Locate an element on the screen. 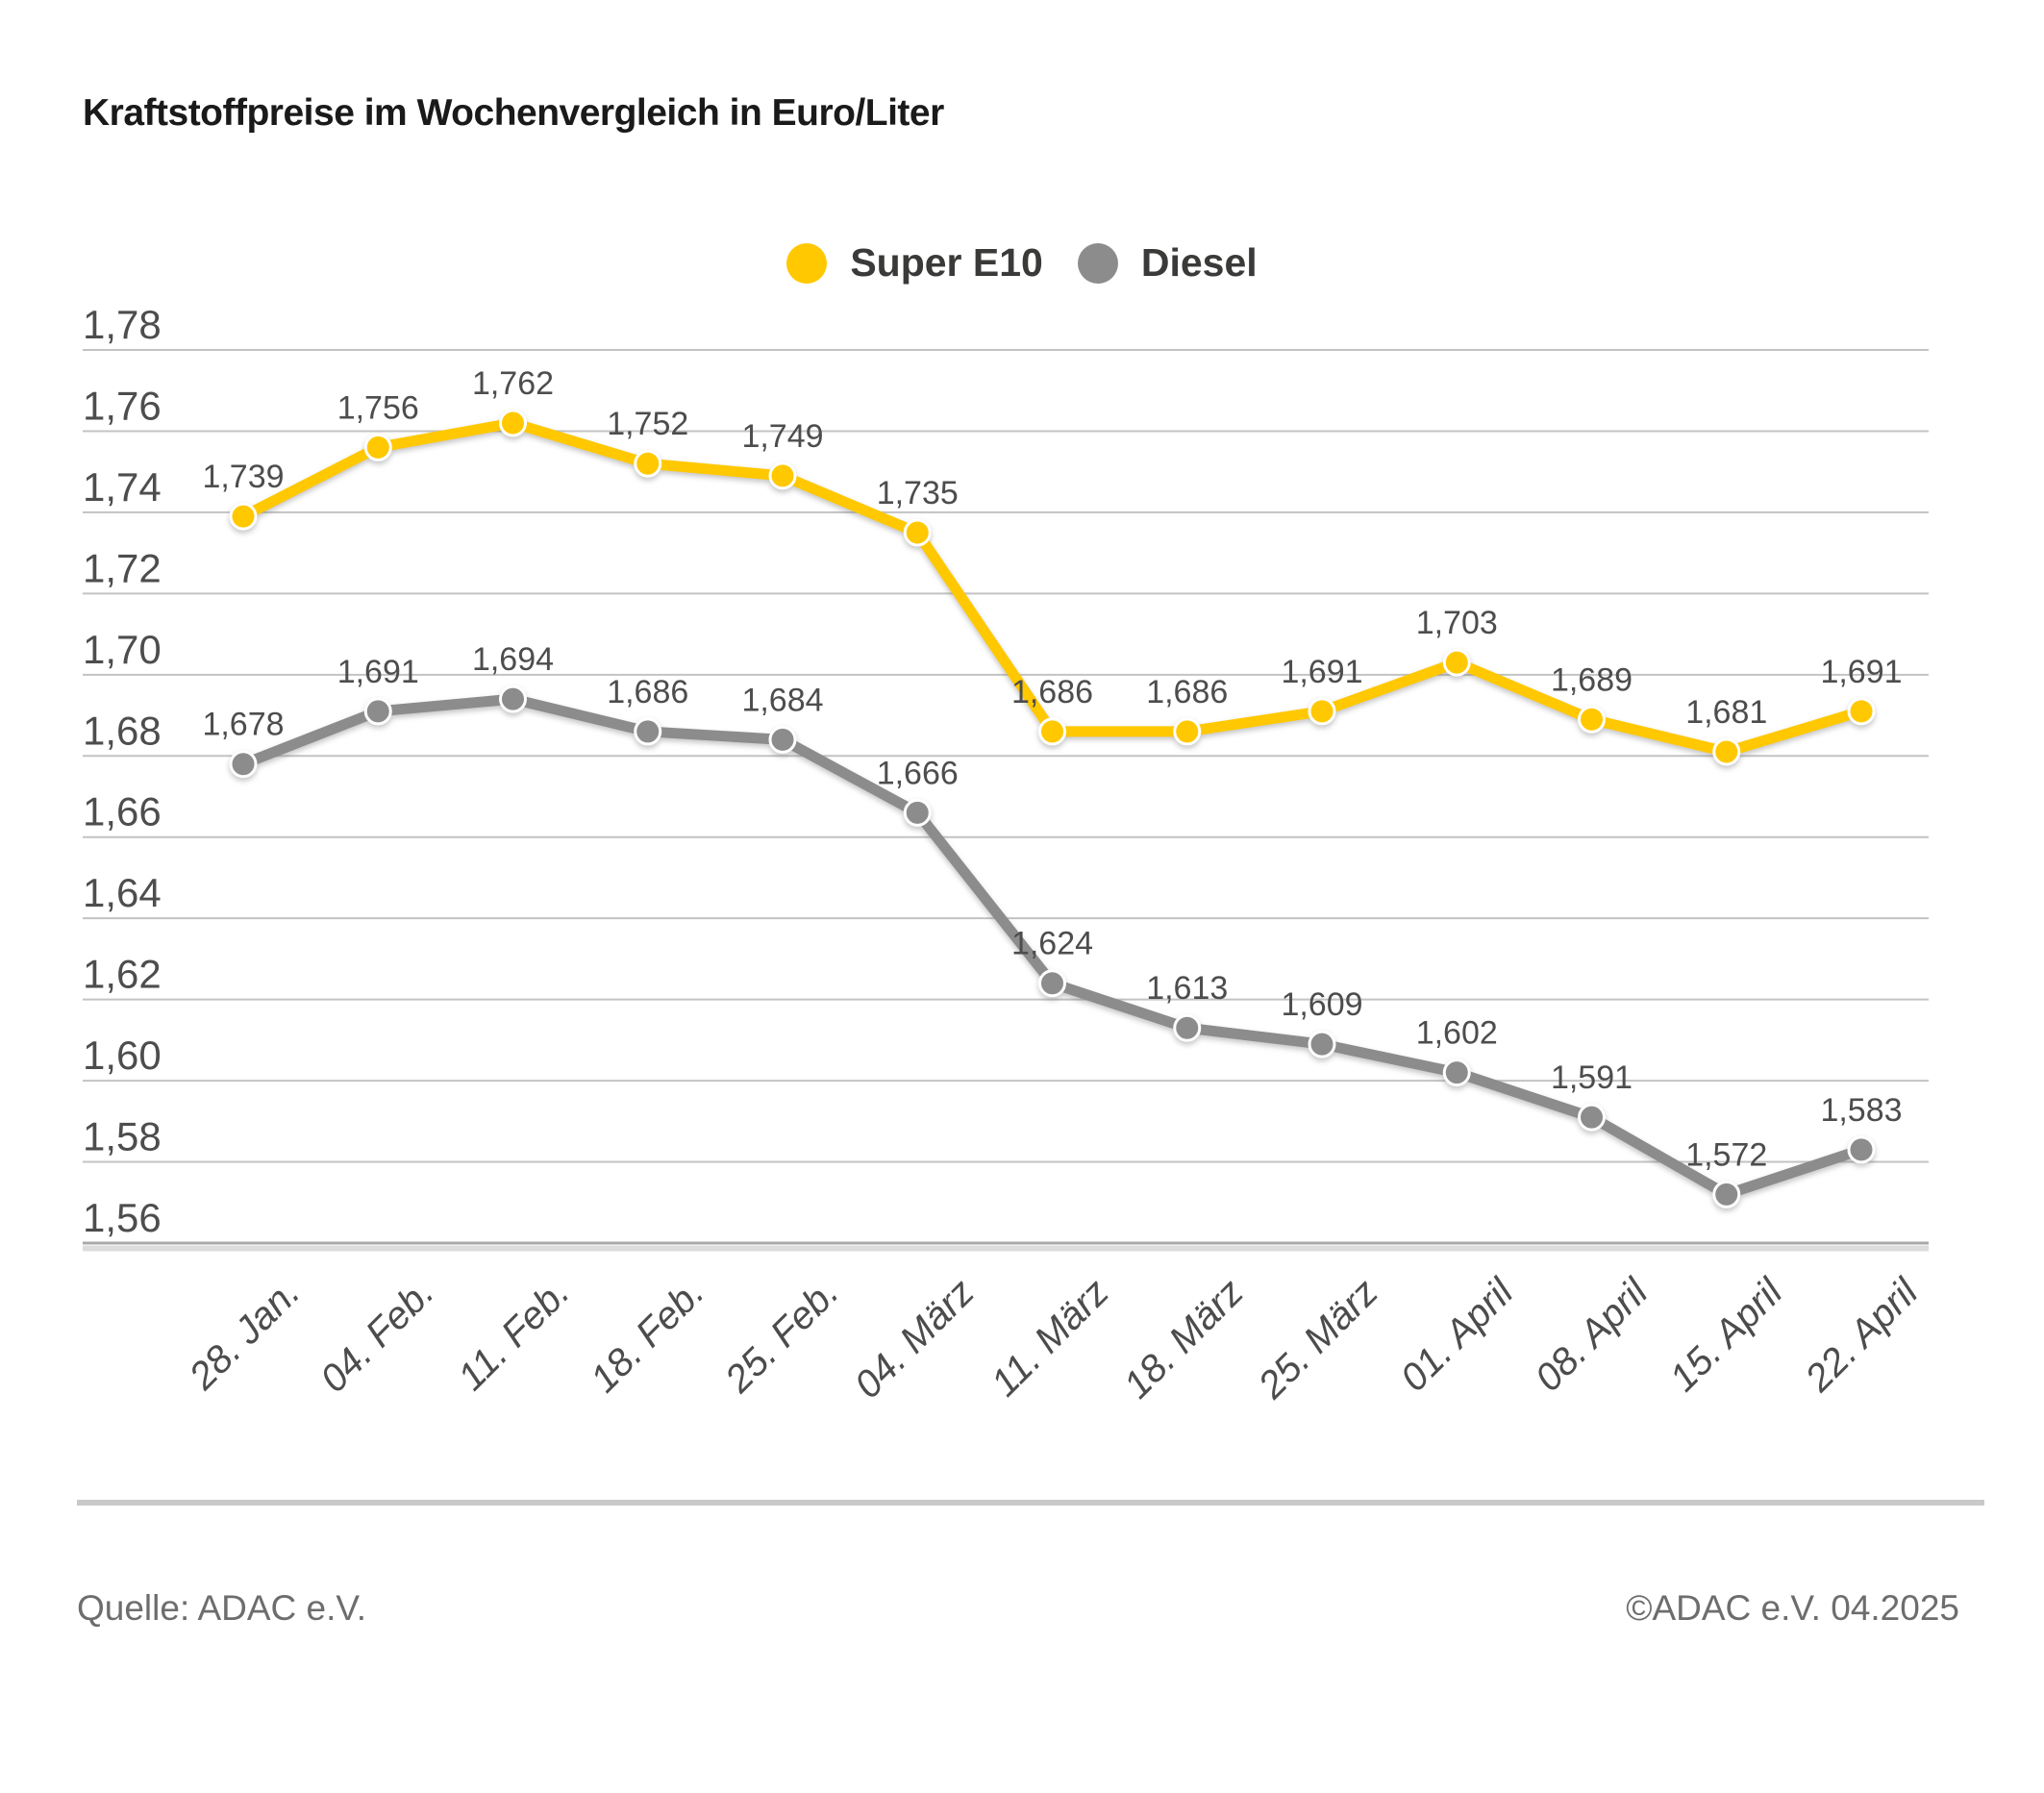  y-axis-tick-label: 1,74 is located at coordinates (122, 487).